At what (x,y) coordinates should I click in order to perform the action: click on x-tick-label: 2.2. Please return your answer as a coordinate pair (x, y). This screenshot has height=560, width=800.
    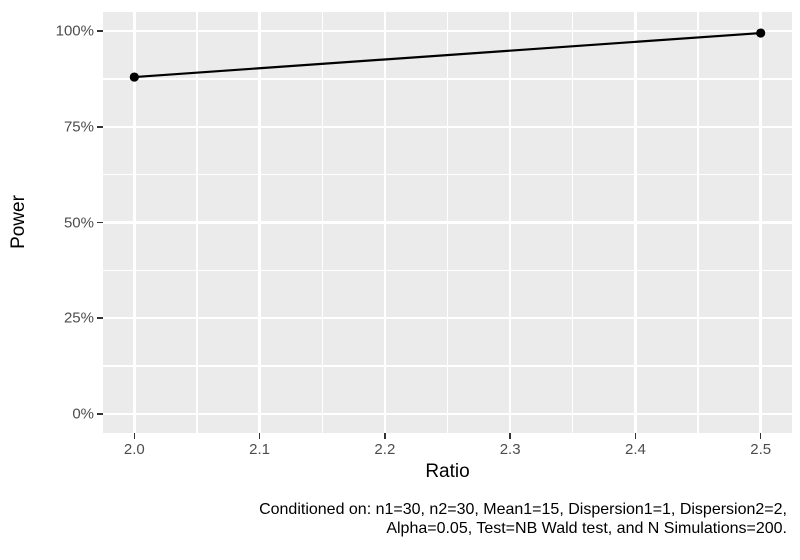
    Looking at the image, I should click on (385, 449).